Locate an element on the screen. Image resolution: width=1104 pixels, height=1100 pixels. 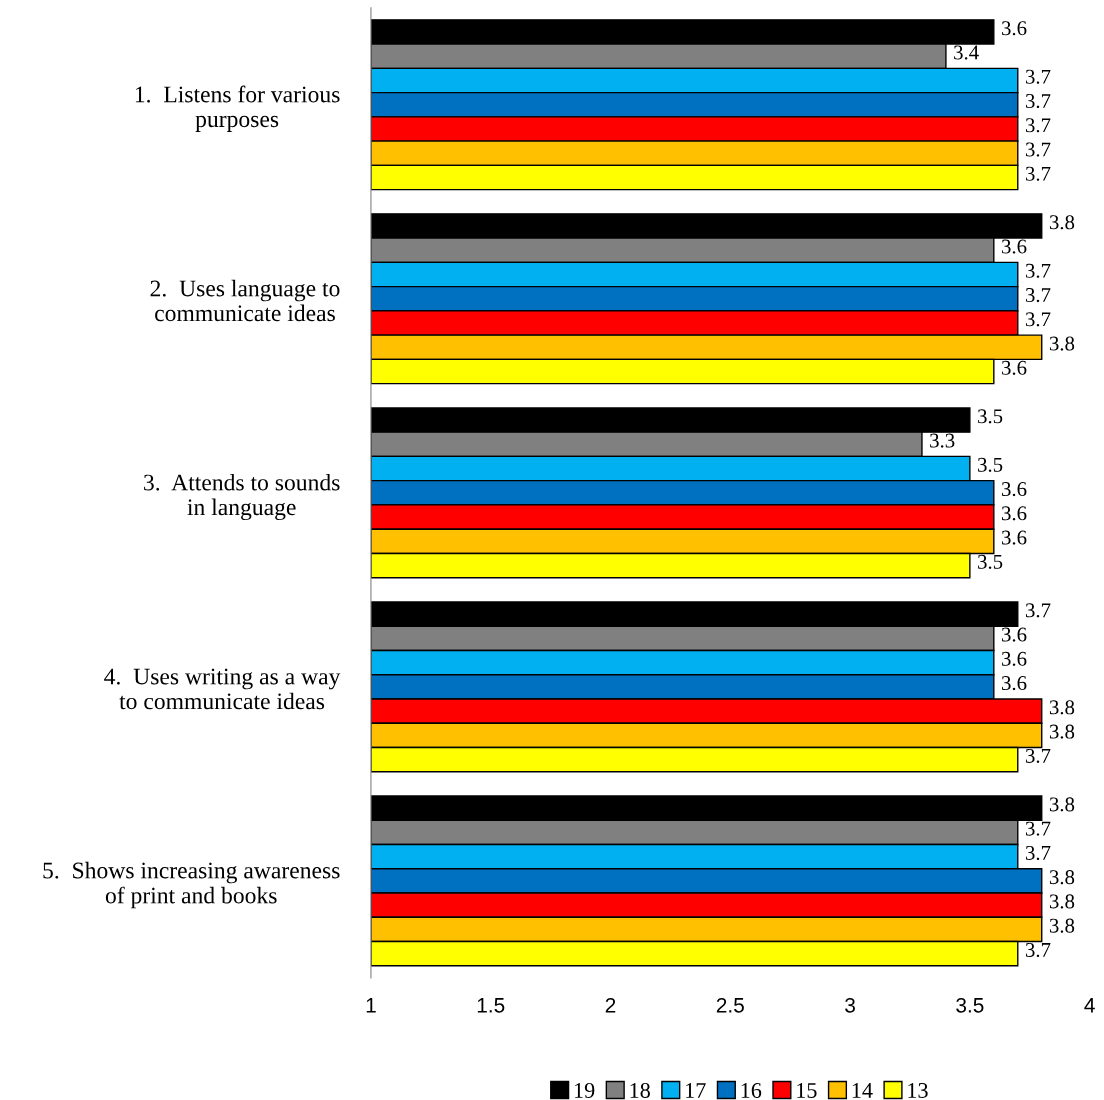
legend-label: 18 is located at coordinates (640, 1090).